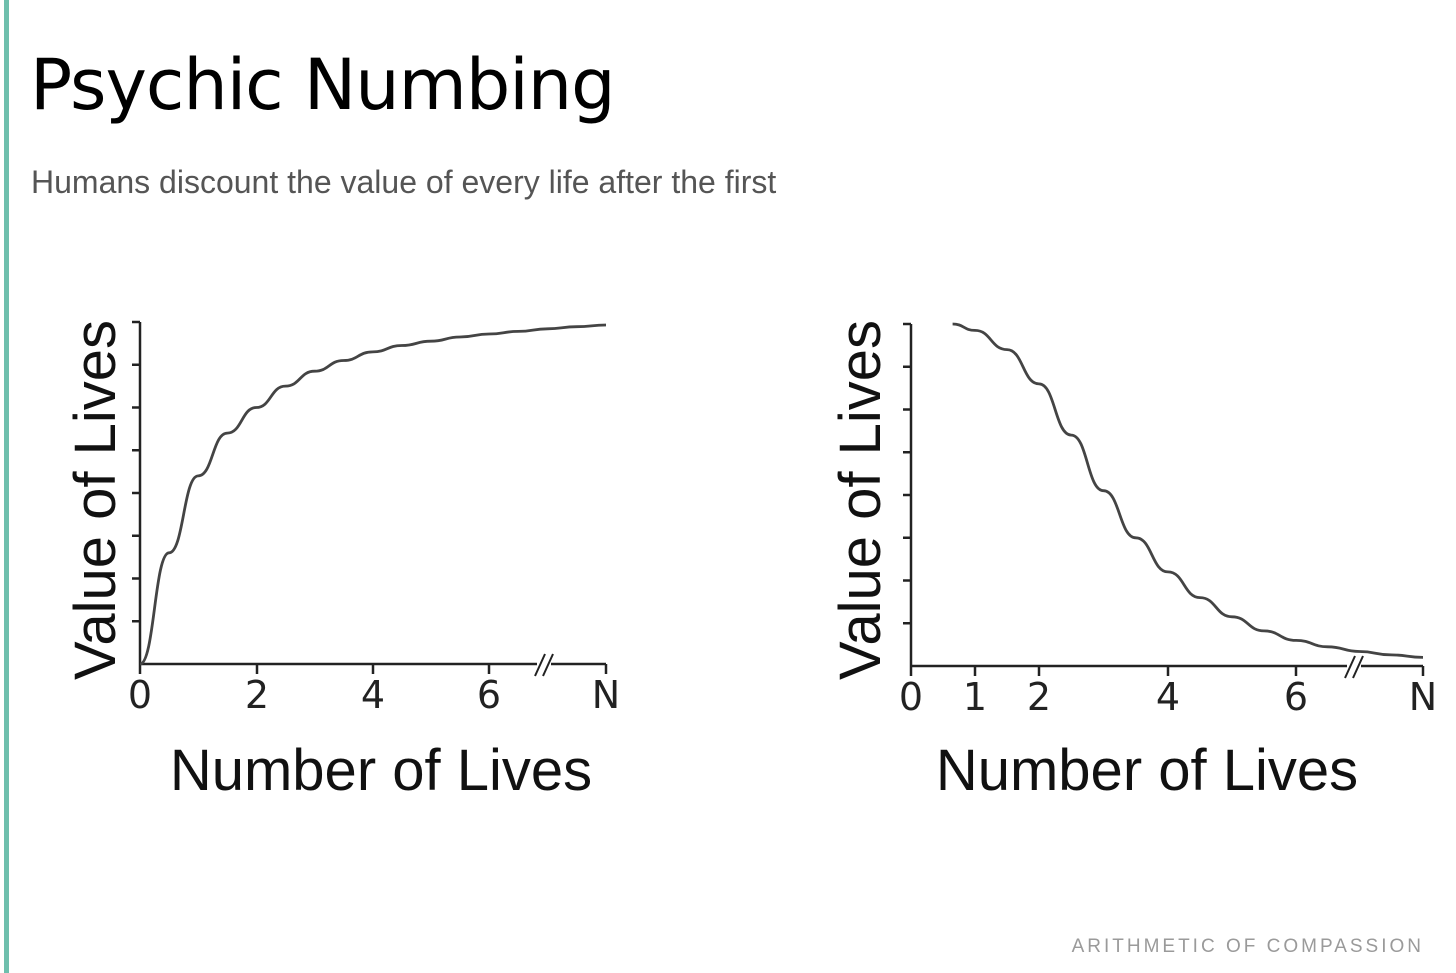  What do you see at coordinates (323, 85) in the screenshot?
I see `slide-title: Psychic Numbing` at bounding box center [323, 85].